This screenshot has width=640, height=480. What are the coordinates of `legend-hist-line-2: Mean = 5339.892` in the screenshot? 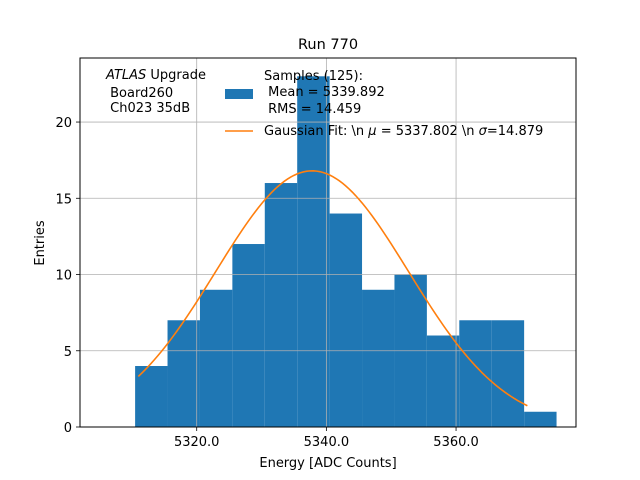 It's located at (324, 92).